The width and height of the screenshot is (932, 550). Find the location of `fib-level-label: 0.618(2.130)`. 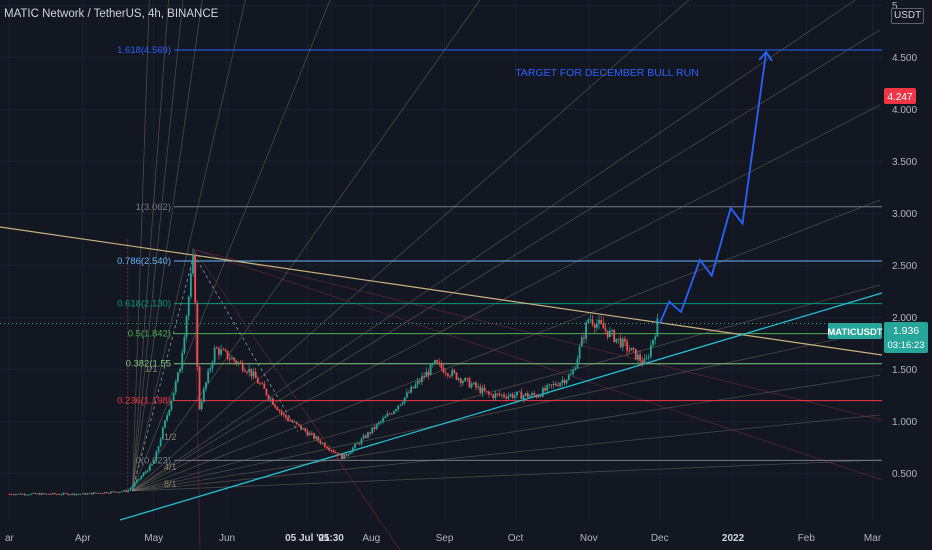

fib-level-label: 0.618(2.130) is located at coordinates (144, 304).